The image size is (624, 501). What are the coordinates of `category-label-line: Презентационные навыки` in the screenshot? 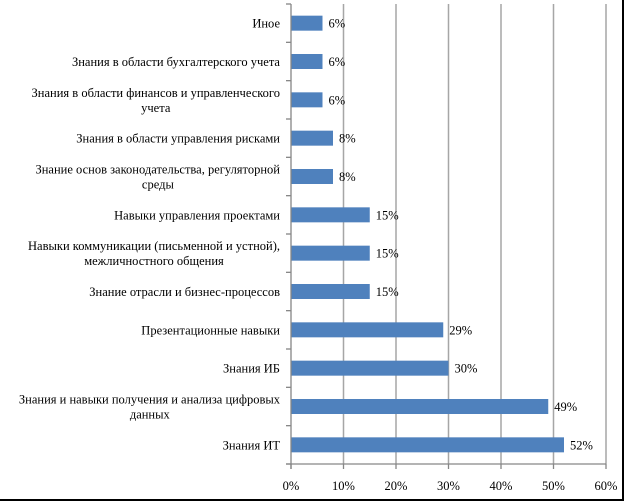 It's located at (210, 330).